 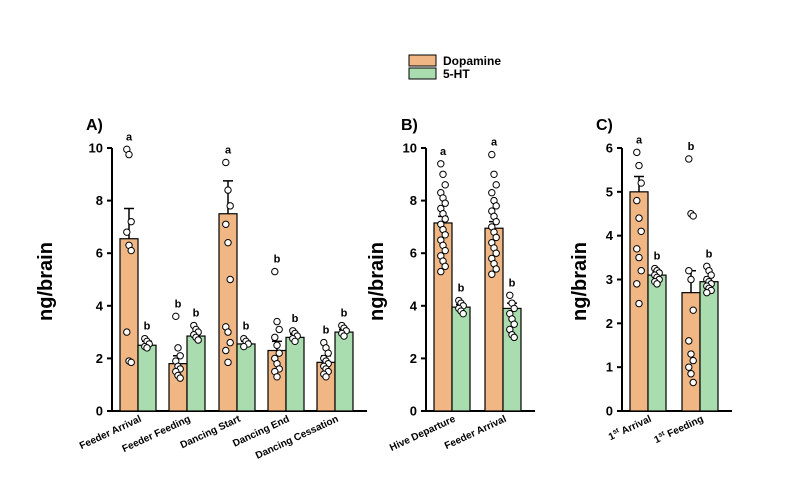 I want to click on y-tick-label: 8, so click(x=413, y=200).